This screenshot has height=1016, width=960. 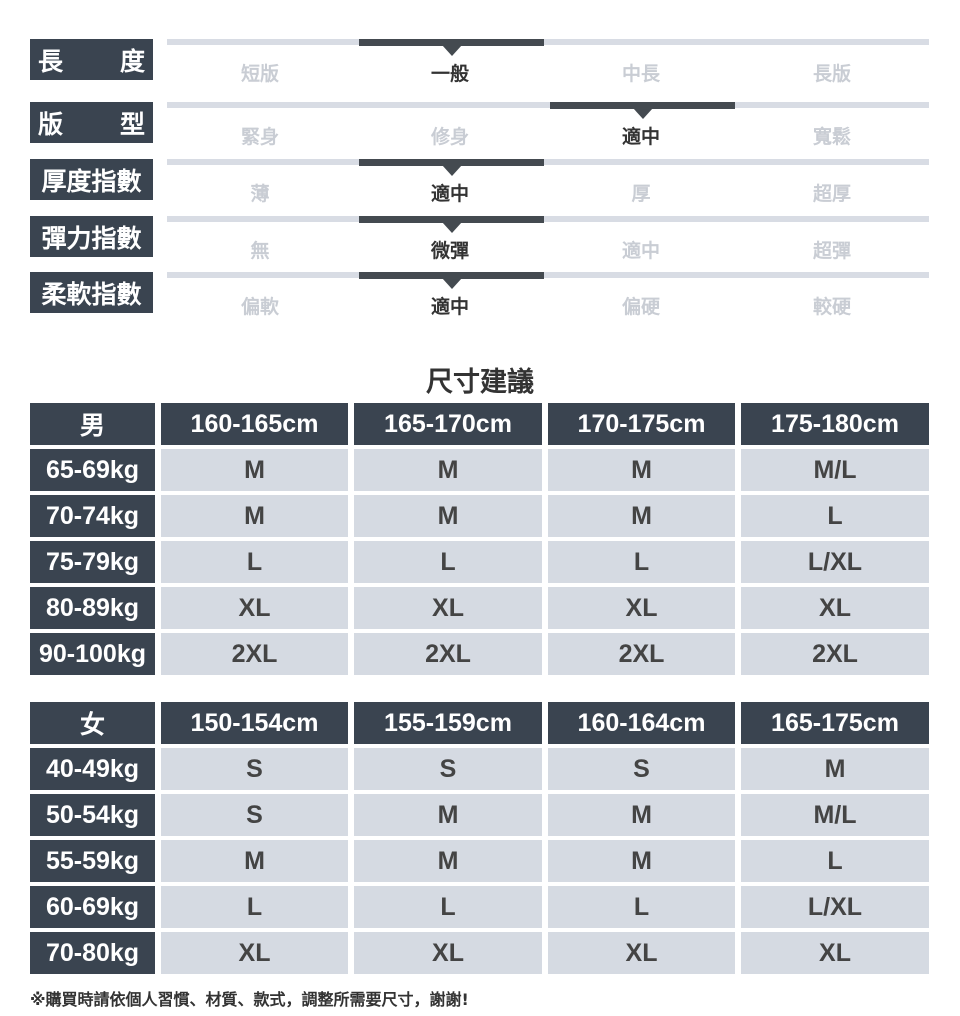 I want to click on scale-option: 超彈, so click(x=831, y=251).